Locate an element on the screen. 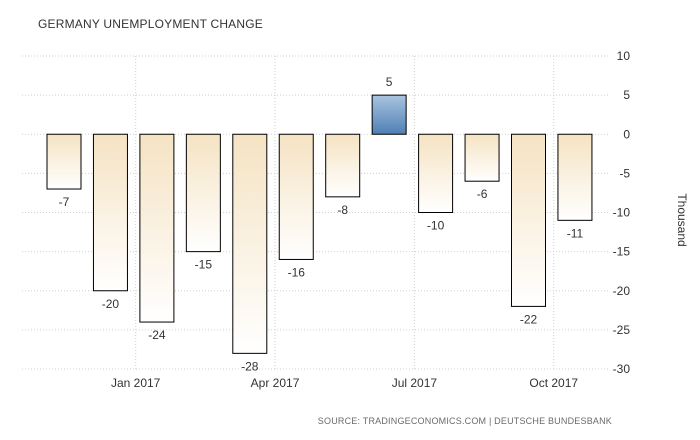 The height and width of the screenshot is (440, 700). x-tick-label: Oct 2017 is located at coordinates (553, 383).